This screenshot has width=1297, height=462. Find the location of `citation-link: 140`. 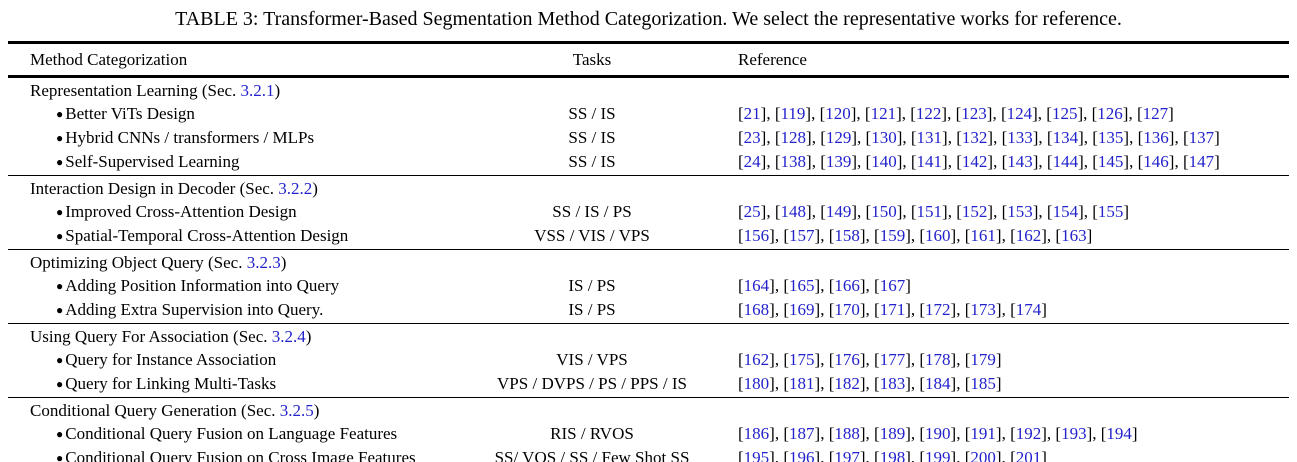

citation-link: 140 is located at coordinates (884, 161).